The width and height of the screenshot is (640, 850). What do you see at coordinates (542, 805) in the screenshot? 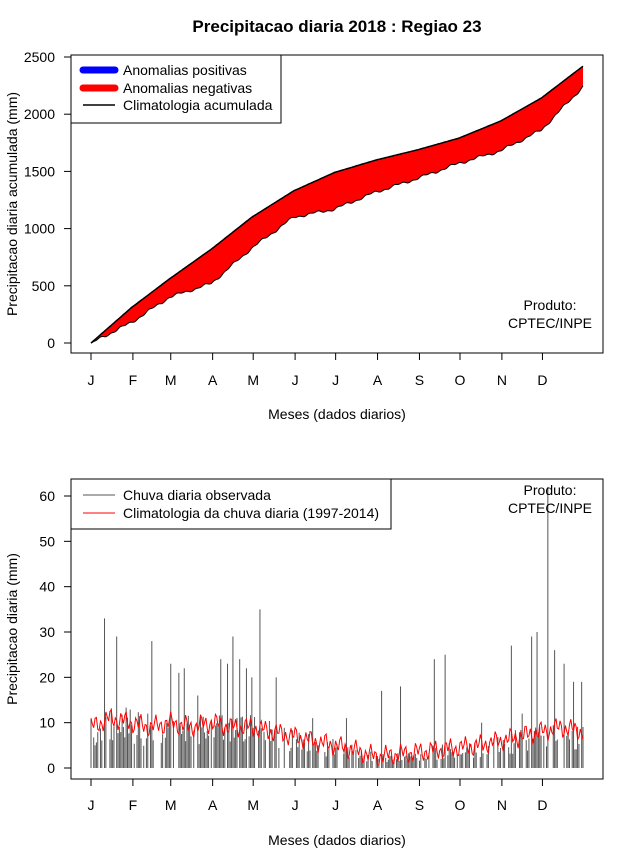
I see `x-tick-label-bottom: D` at bounding box center [542, 805].